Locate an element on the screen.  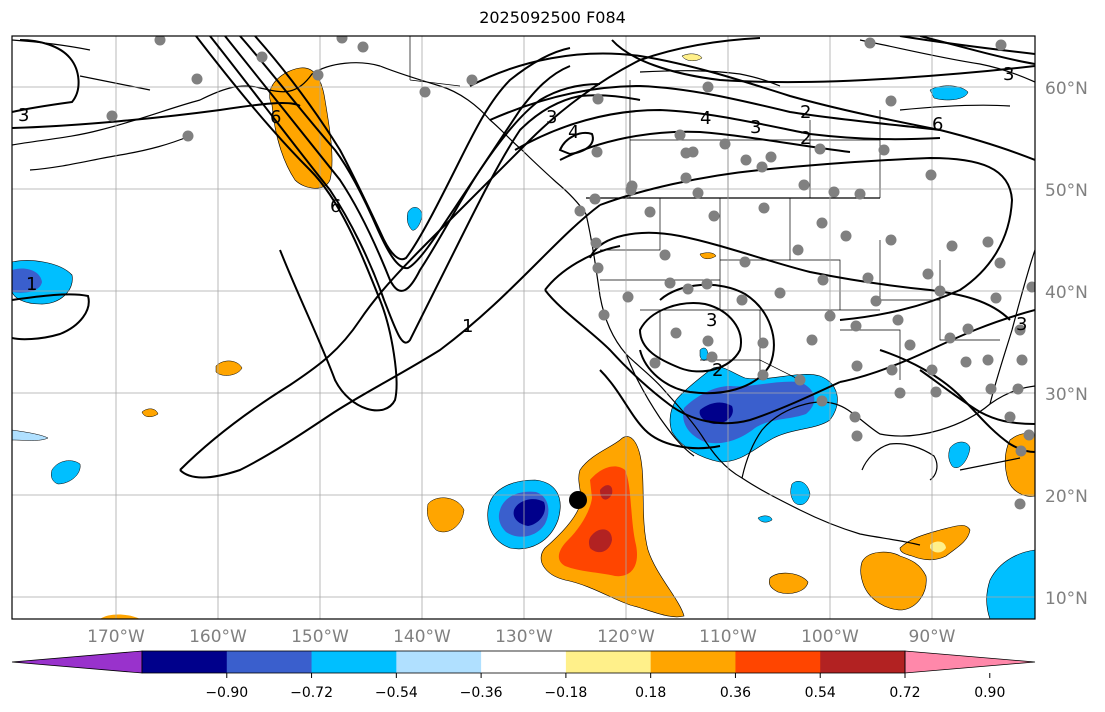
latitude-label: 50°N is located at coordinates (1066, 191).